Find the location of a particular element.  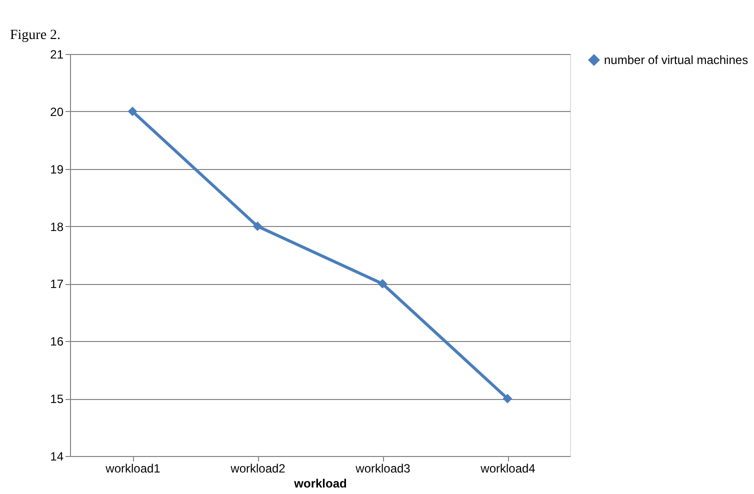

y-tick-label: 19 is located at coordinates (57, 169).